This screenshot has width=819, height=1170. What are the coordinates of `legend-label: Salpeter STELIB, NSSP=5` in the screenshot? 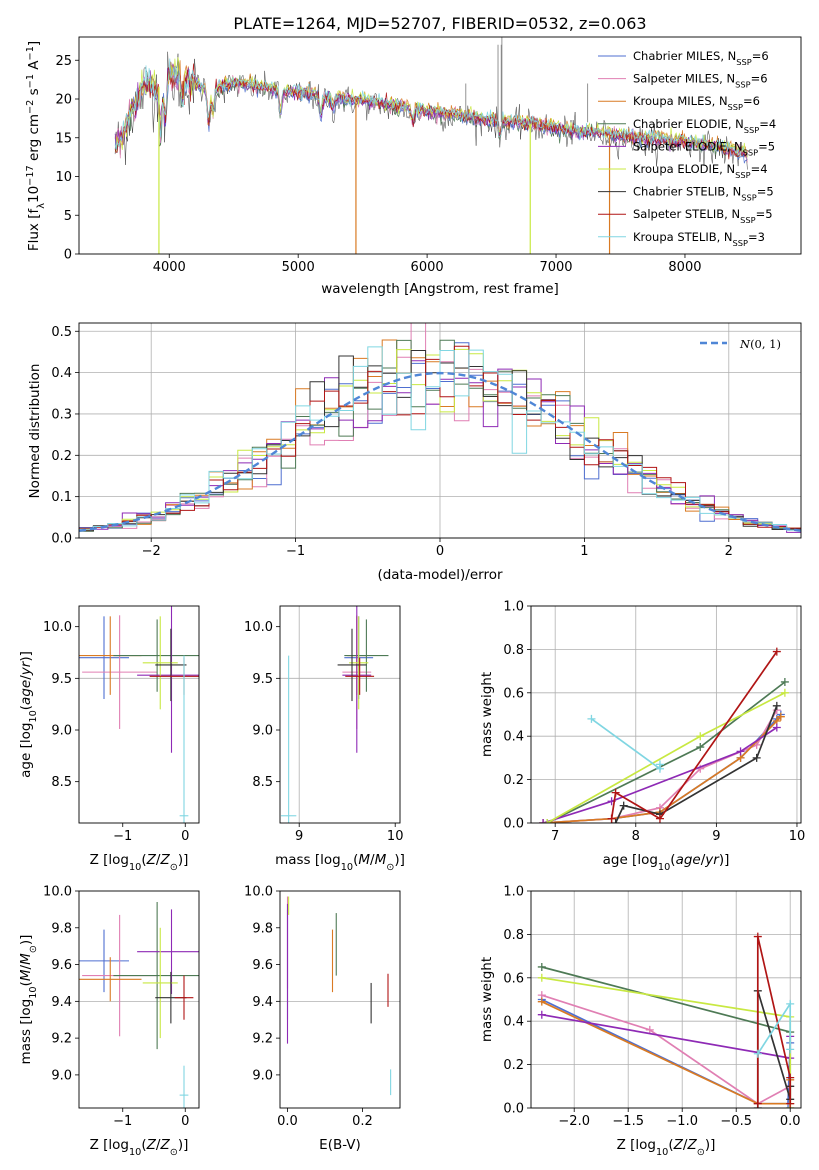 It's located at (703, 216).